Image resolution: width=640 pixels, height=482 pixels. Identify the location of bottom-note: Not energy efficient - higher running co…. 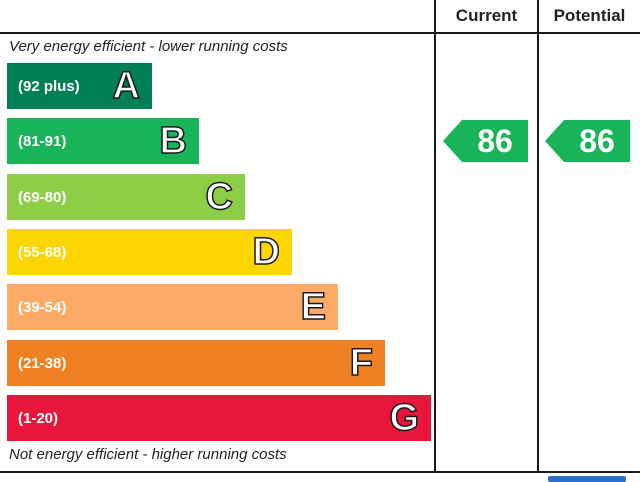
(148, 454).